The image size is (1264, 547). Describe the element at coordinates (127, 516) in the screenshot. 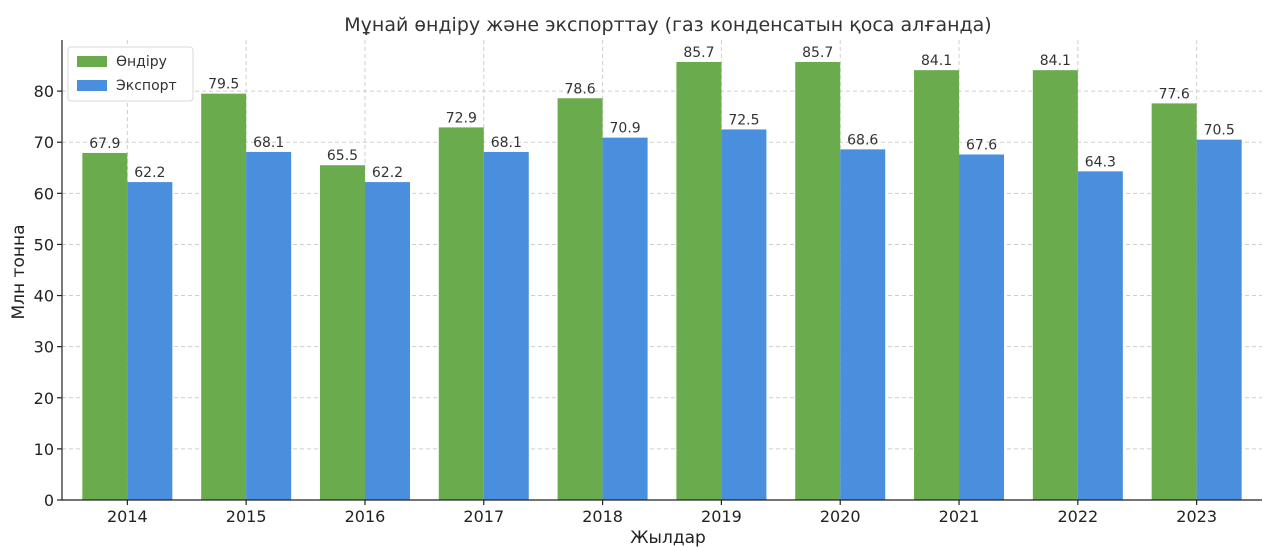

I see `x-tick-label: 2014` at that location.